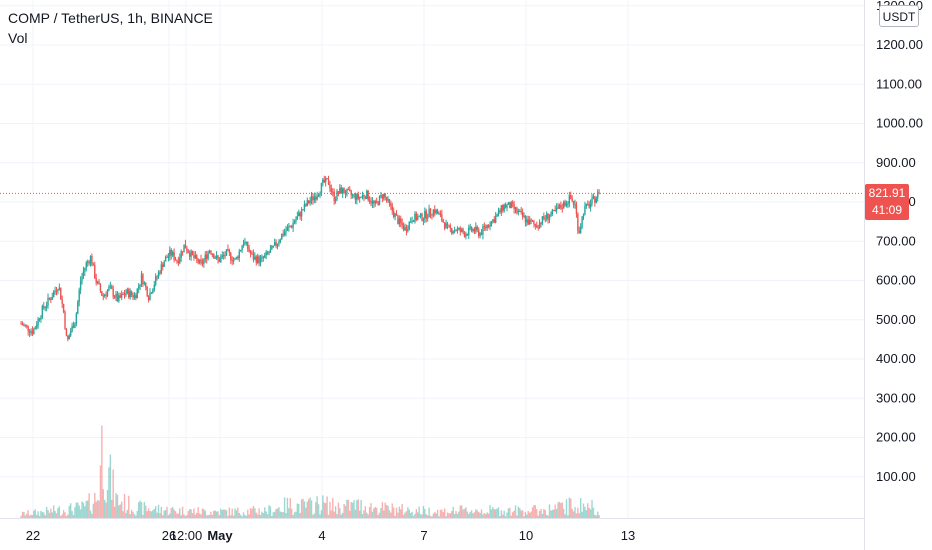 The width and height of the screenshot is (932, 550). Describe the element at coordinates (628, 535) in the screenshot. I see `time-tick-label: 13` at that location.